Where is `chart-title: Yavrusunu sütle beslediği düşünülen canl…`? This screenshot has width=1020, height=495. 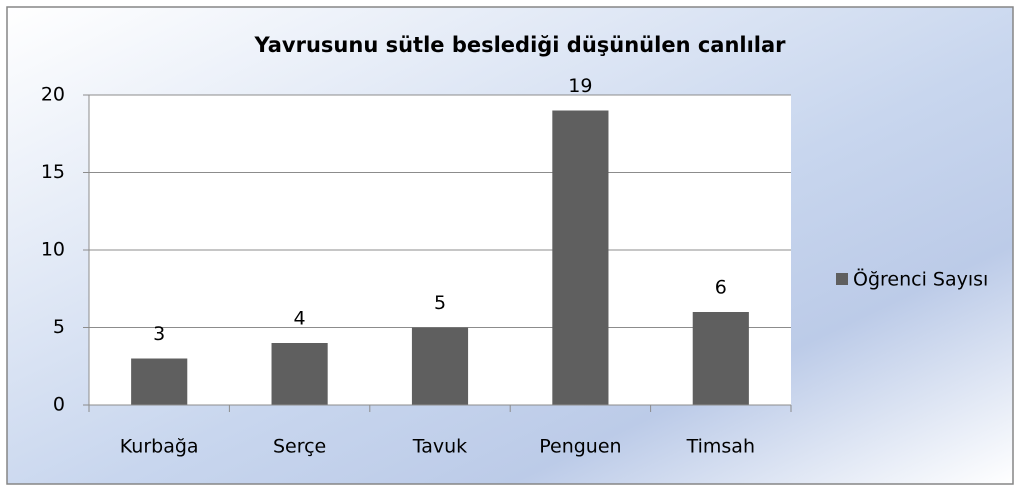
chart-title: Yavrusunu sütle beslediği düşünülen canl… is located at coordinates (519, 45).